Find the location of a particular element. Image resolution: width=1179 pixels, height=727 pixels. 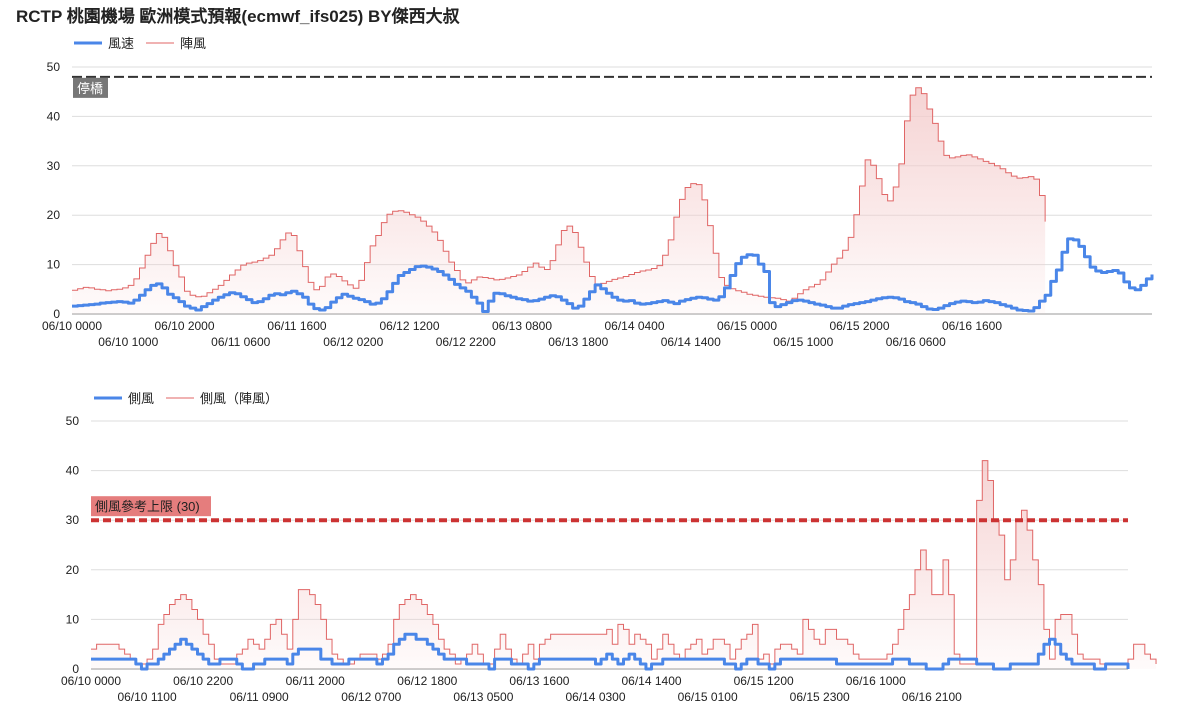

x-tick-label: 06/15 2300 is located at coordinates (820, 697).